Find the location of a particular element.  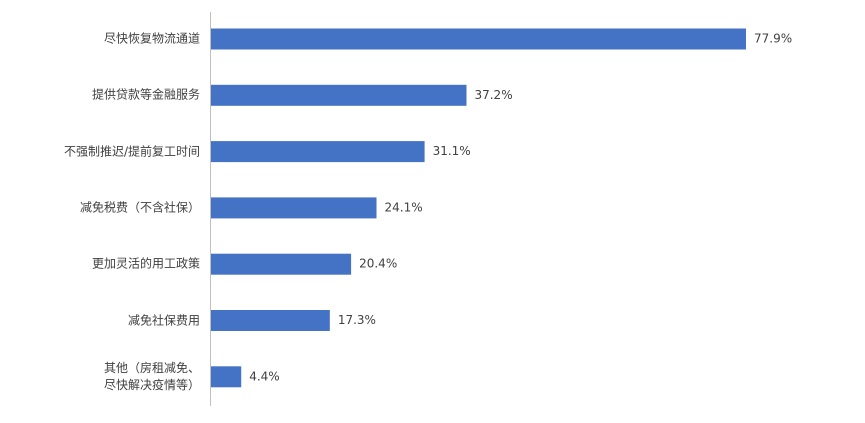

value-label: 17.3% is located at coordinates (357, 320).